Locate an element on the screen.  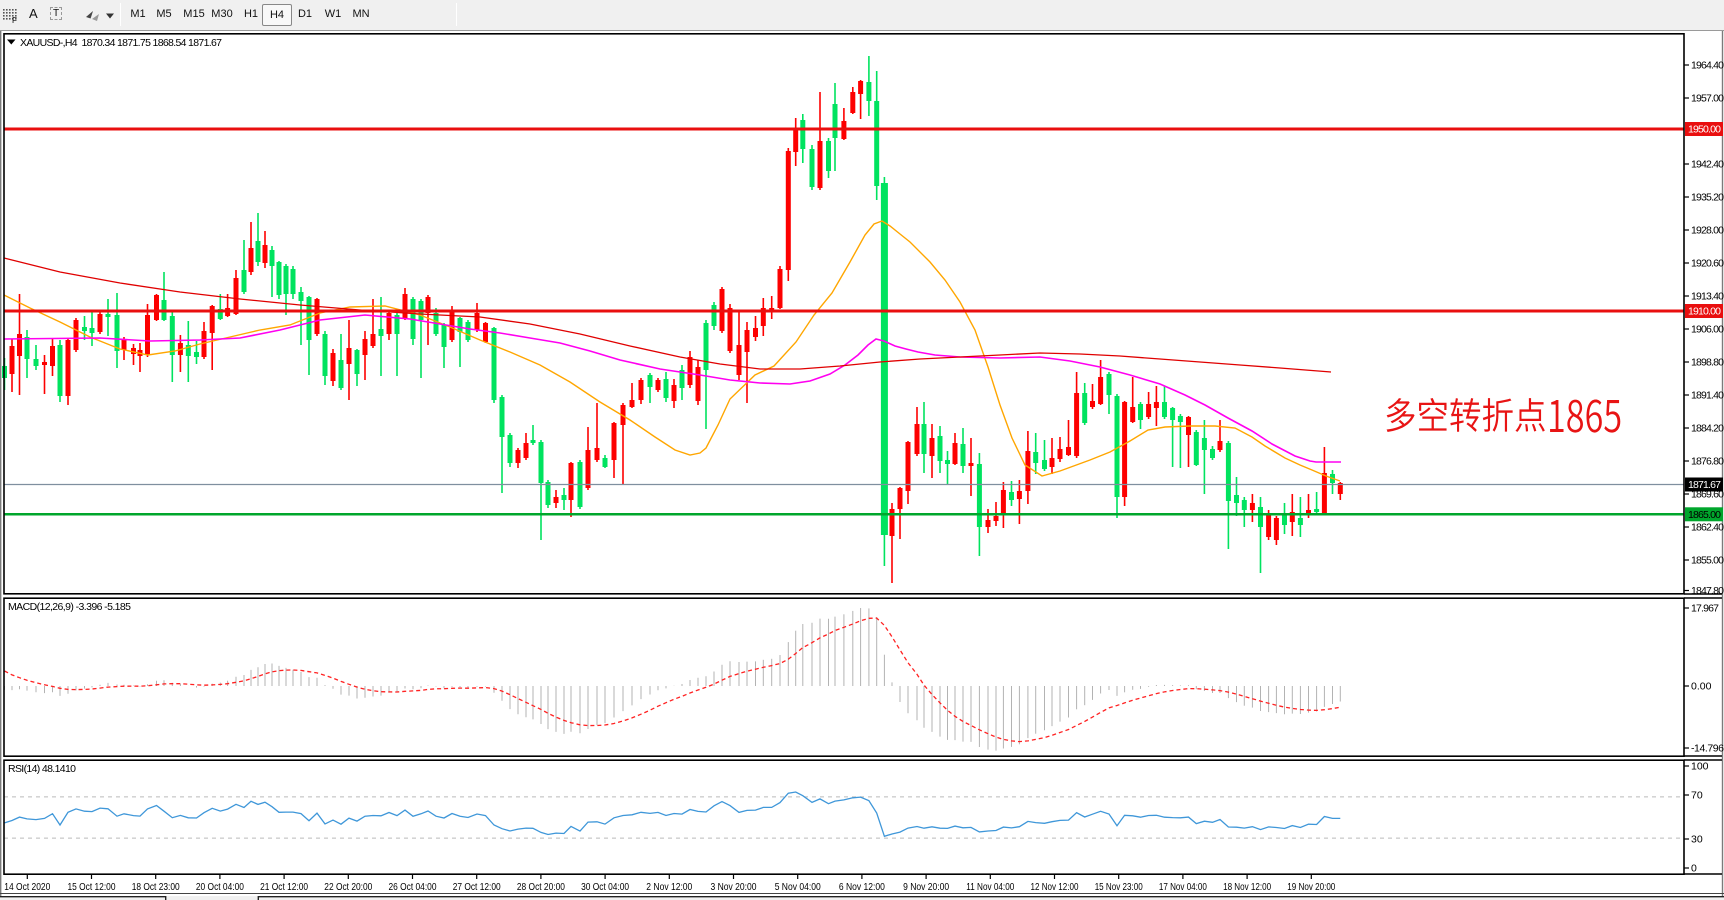
svg-text: 1855.00 is located at coordinates (1707, 561).